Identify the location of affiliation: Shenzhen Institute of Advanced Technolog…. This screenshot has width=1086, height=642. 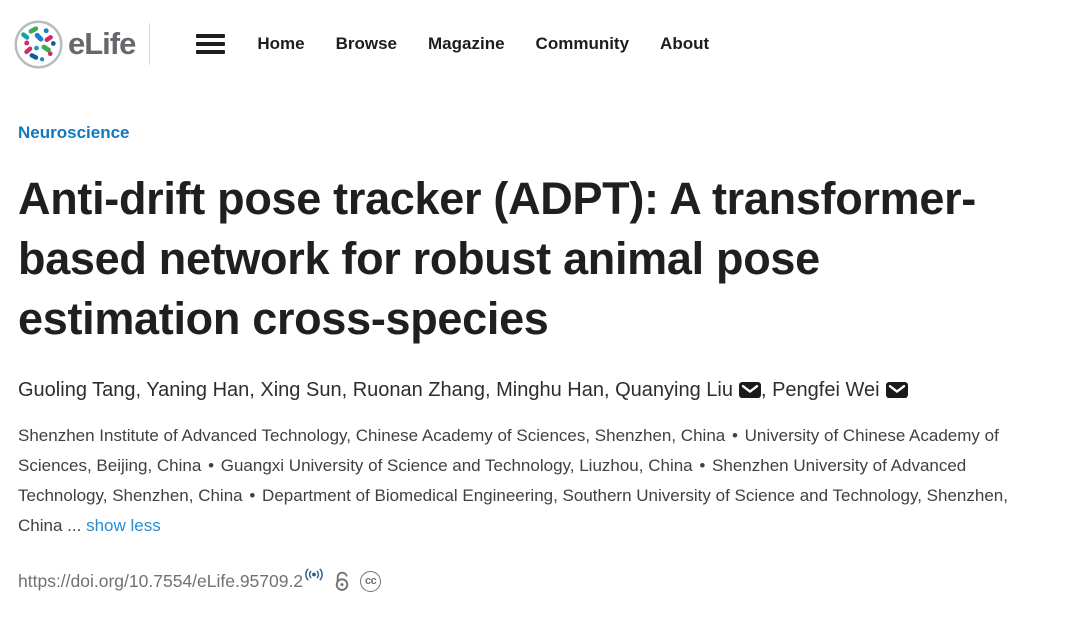
(372, 435).